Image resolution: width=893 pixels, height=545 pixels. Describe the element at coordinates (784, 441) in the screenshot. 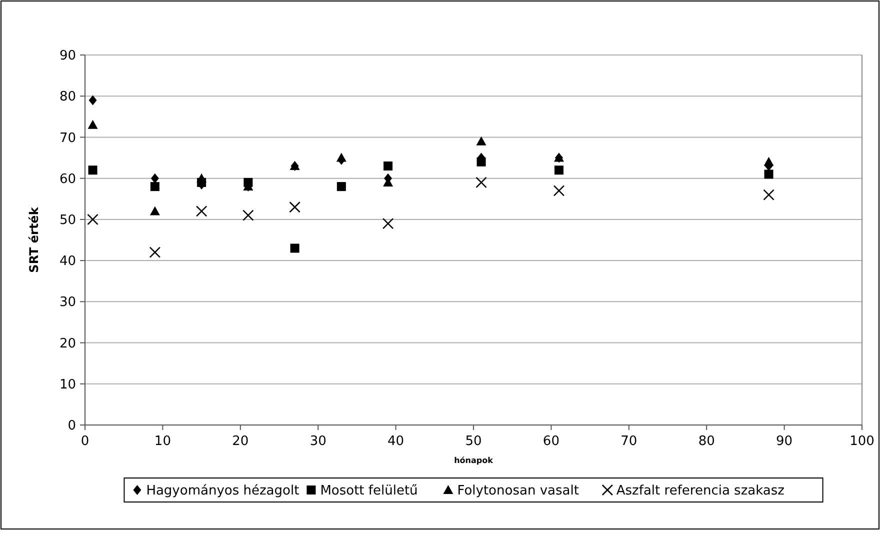

I see `x-tick-label: 90` at that location.